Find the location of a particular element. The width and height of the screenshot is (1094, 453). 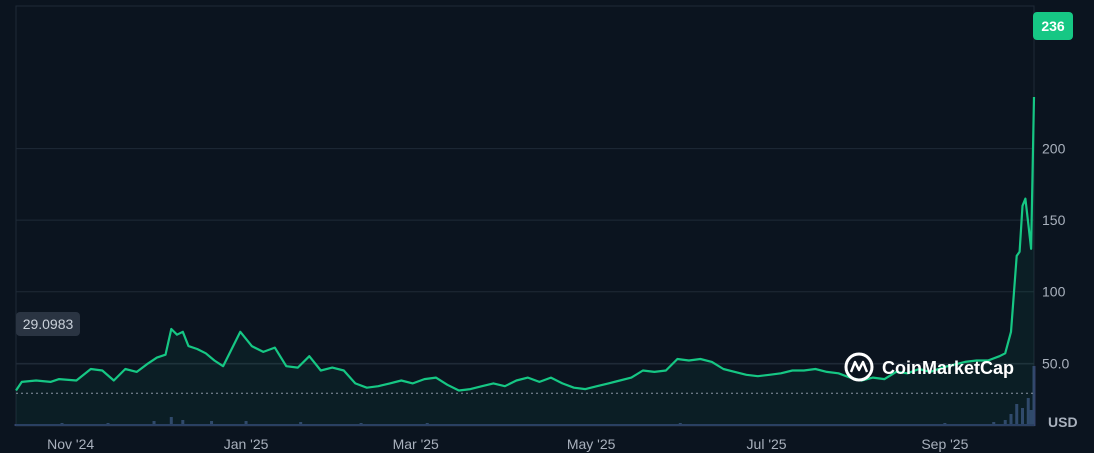

baseline-label-bg is located at coordinates (48, 324).